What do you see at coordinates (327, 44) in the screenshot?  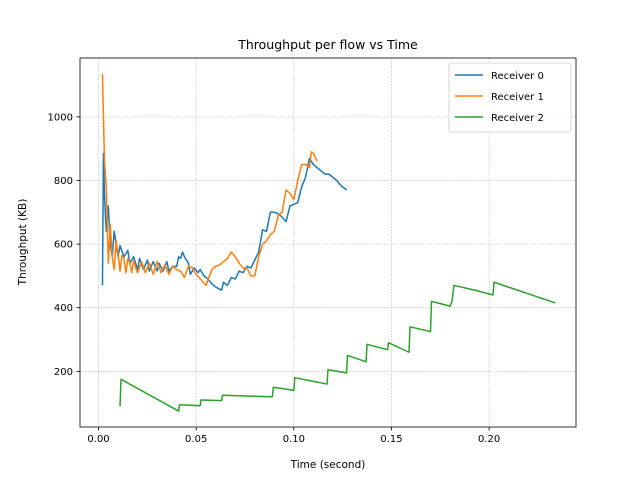 I see `chart-title: Throughput per flow vs Time` at bounding box center [327, 44].